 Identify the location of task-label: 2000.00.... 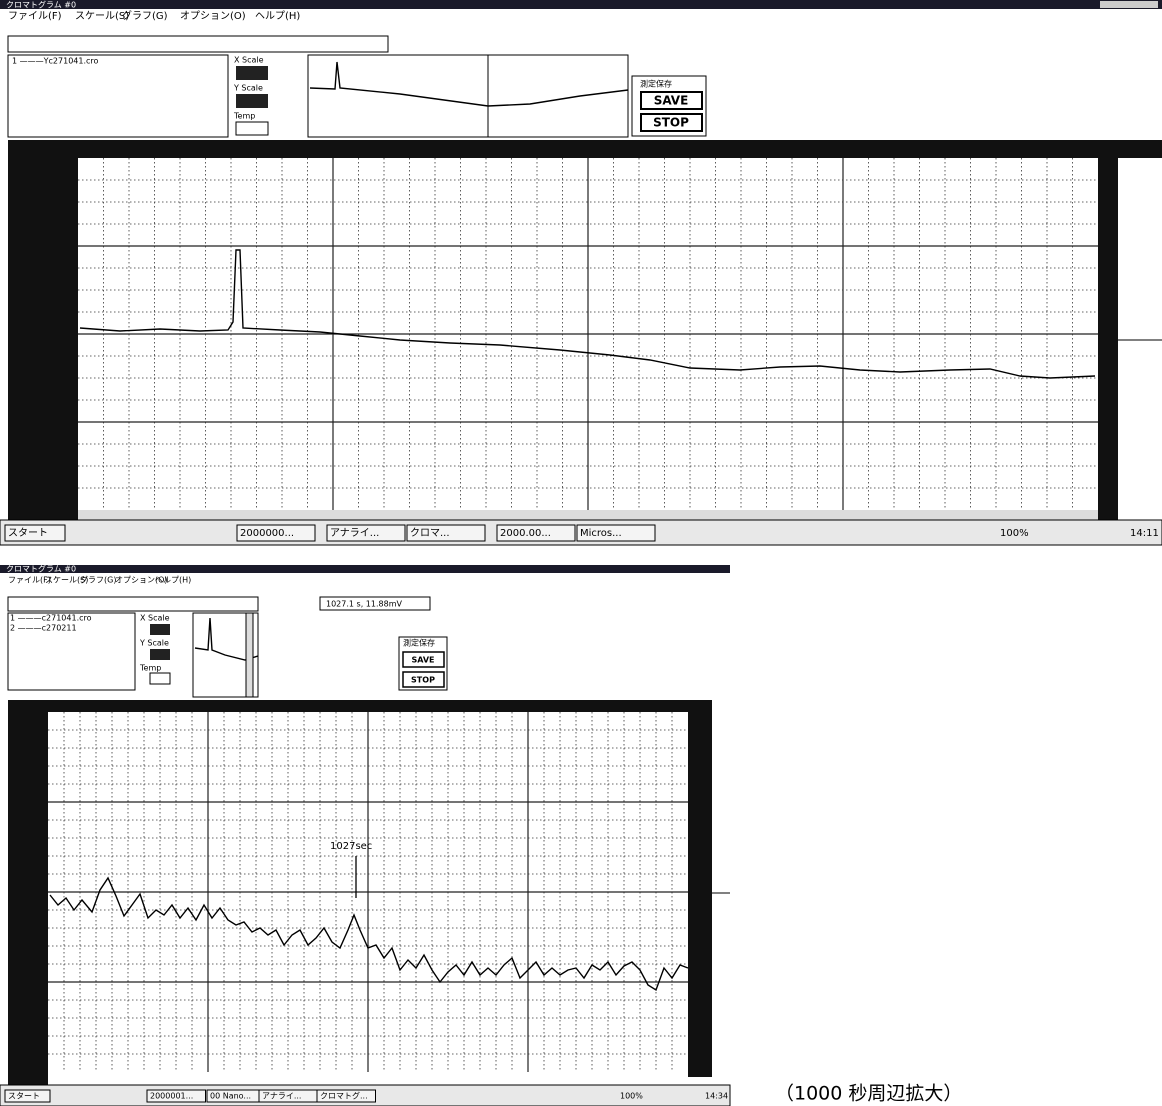
(525, 533).